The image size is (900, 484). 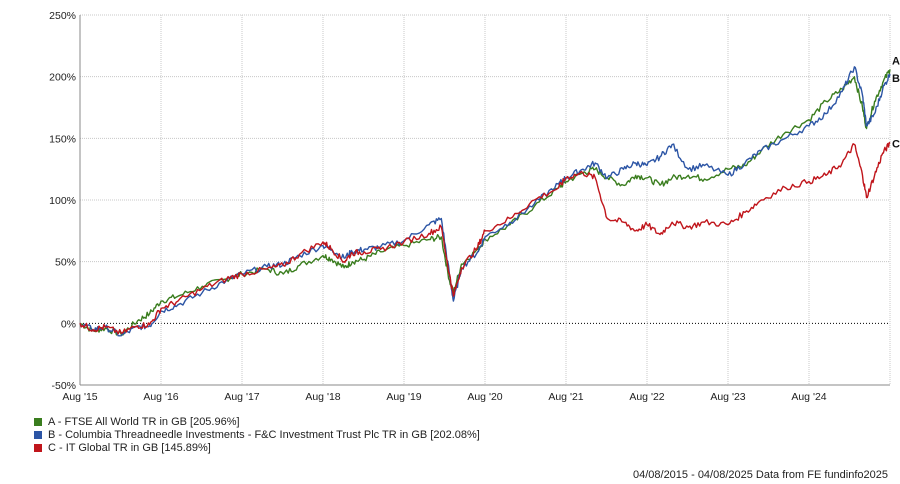 I want to click on series-end-label-a: A, so click(x=896, y=61).